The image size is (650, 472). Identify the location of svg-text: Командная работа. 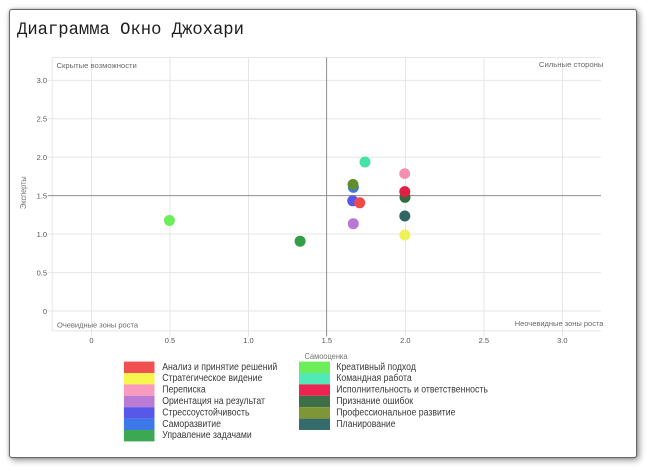
(374, 378).